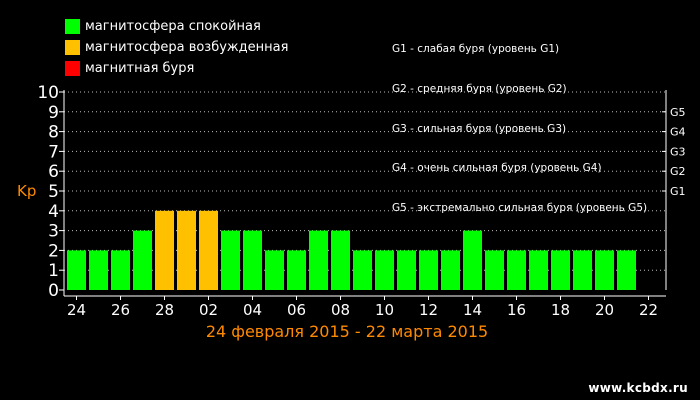  What do you see at coordinates (678, 191) in the screenshot?
I see `right-tick-label: G1` at bounding box center [678, 191].